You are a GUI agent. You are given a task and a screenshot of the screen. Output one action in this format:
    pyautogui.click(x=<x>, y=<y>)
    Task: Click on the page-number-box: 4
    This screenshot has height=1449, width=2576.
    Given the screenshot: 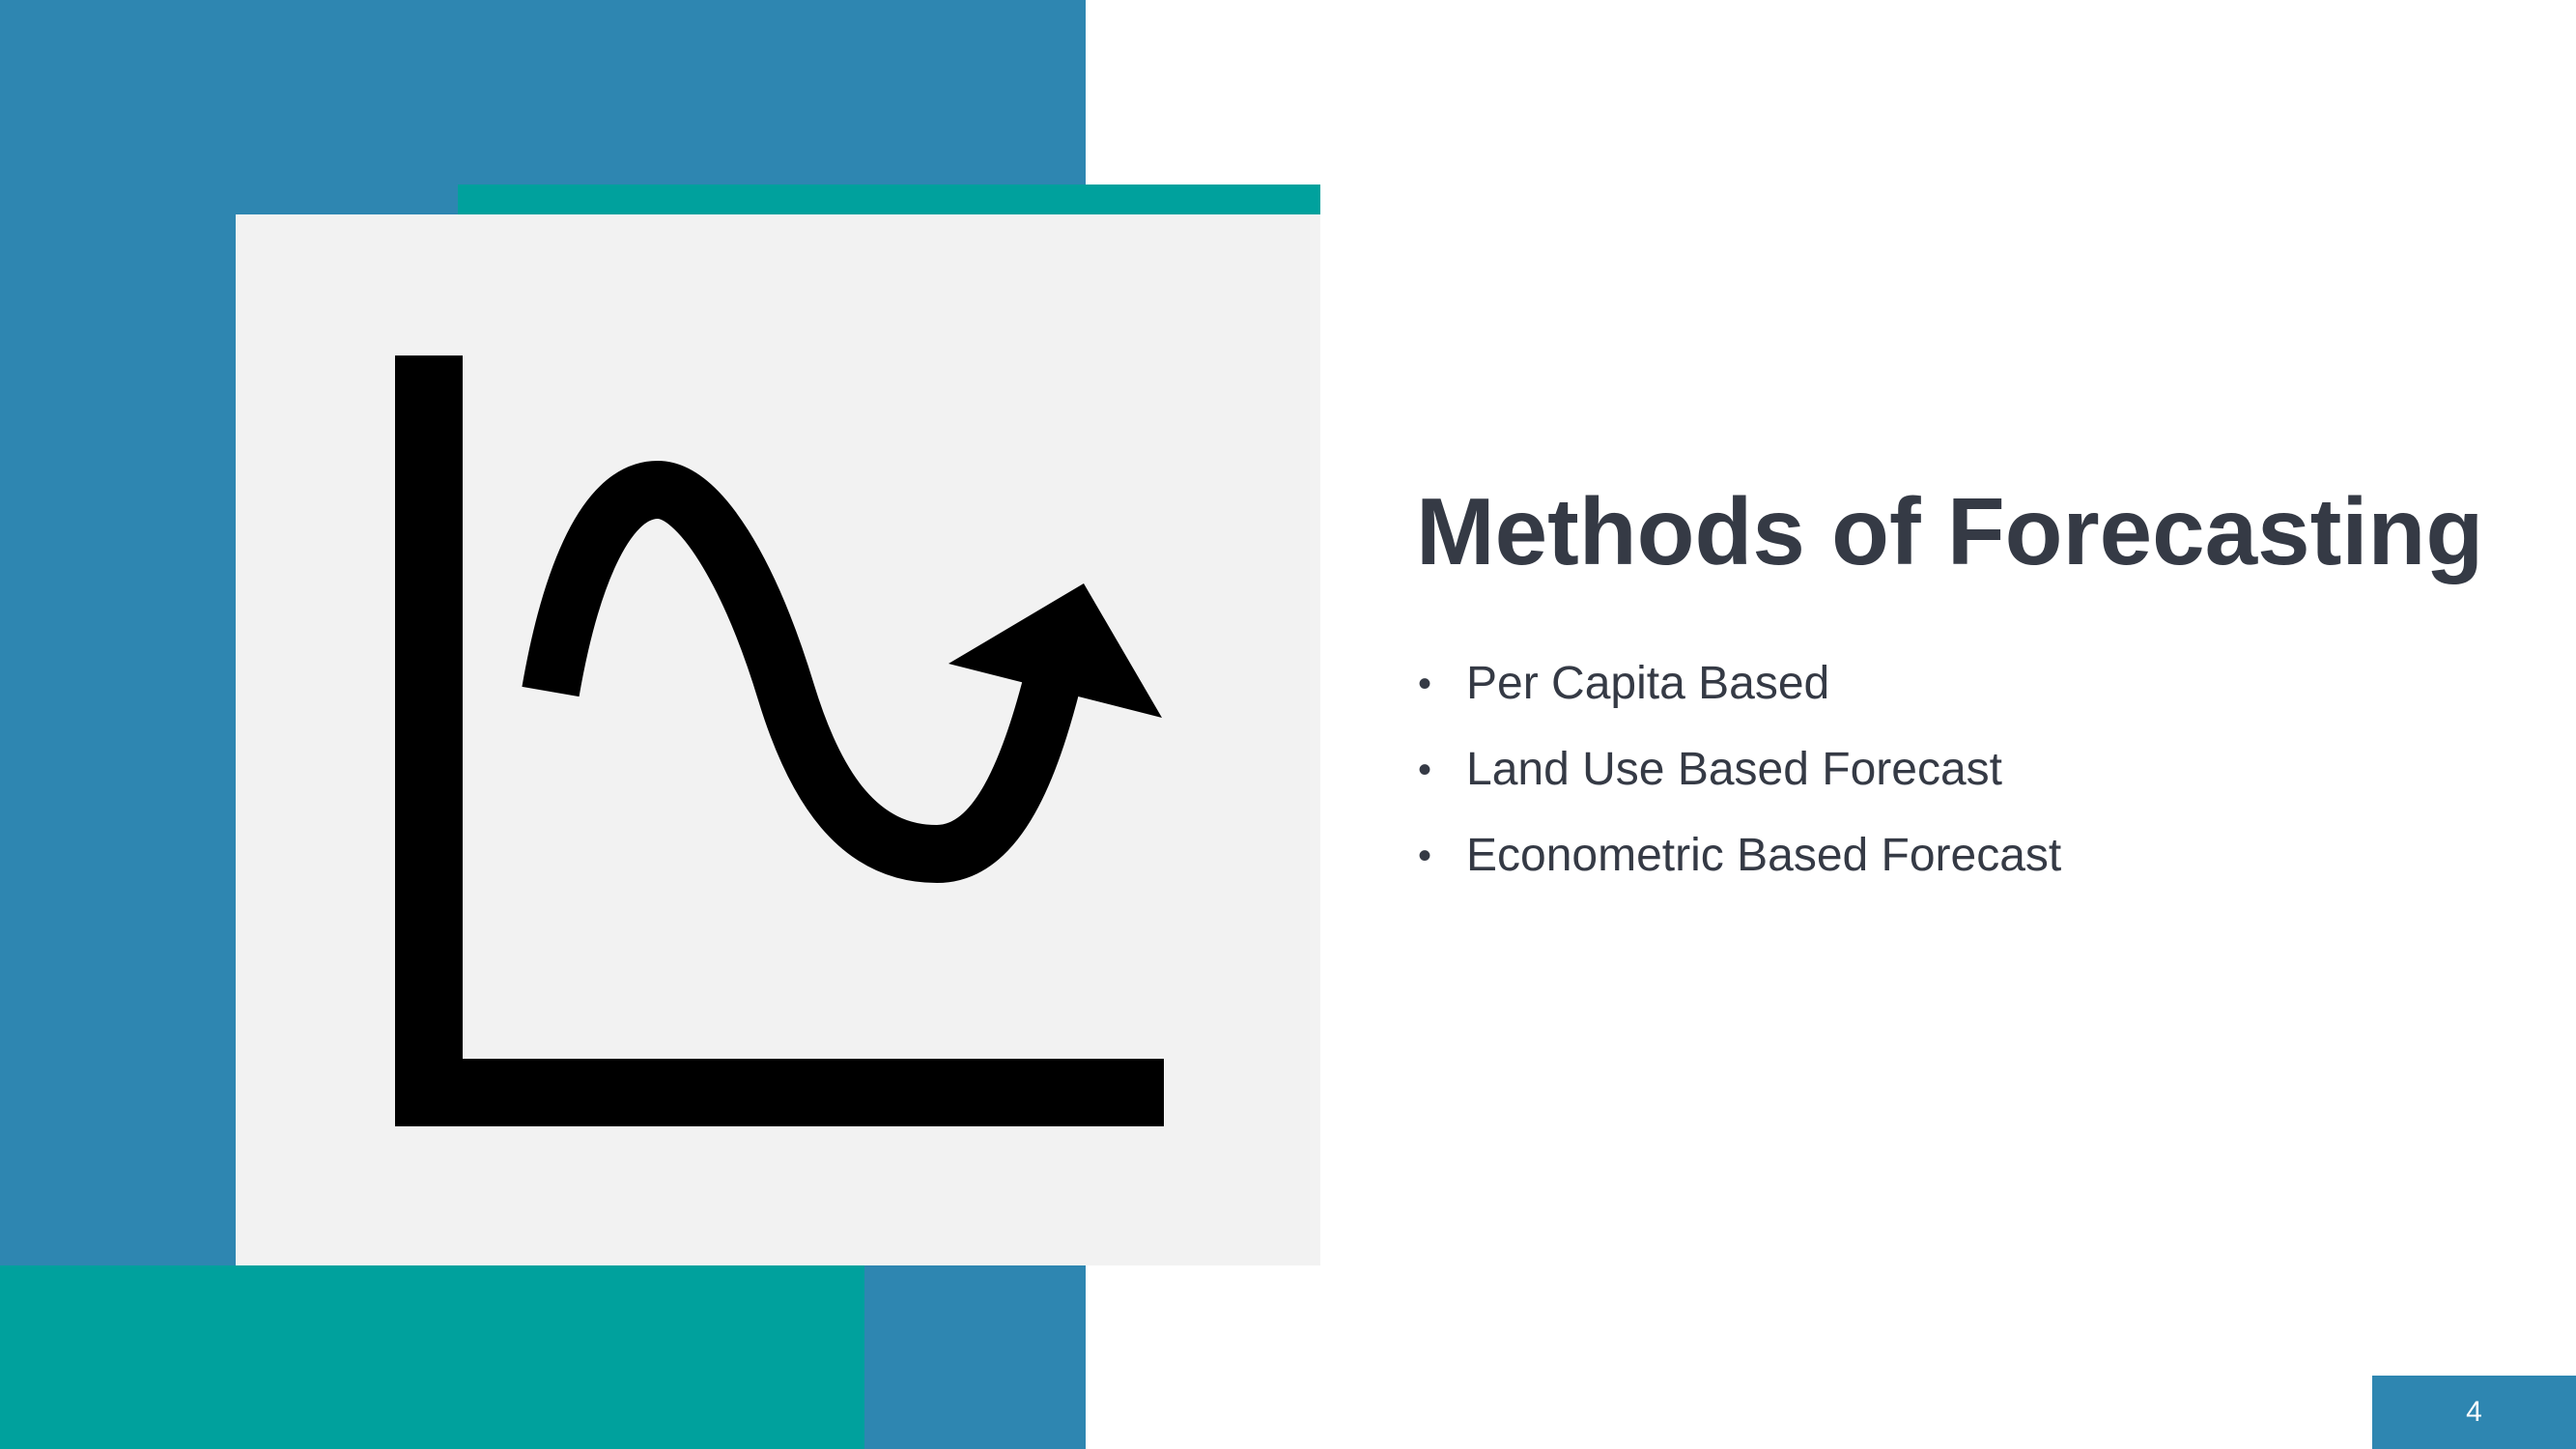 What is the action you would take?
    pyautogui.click(x=2474, y=1412)
    